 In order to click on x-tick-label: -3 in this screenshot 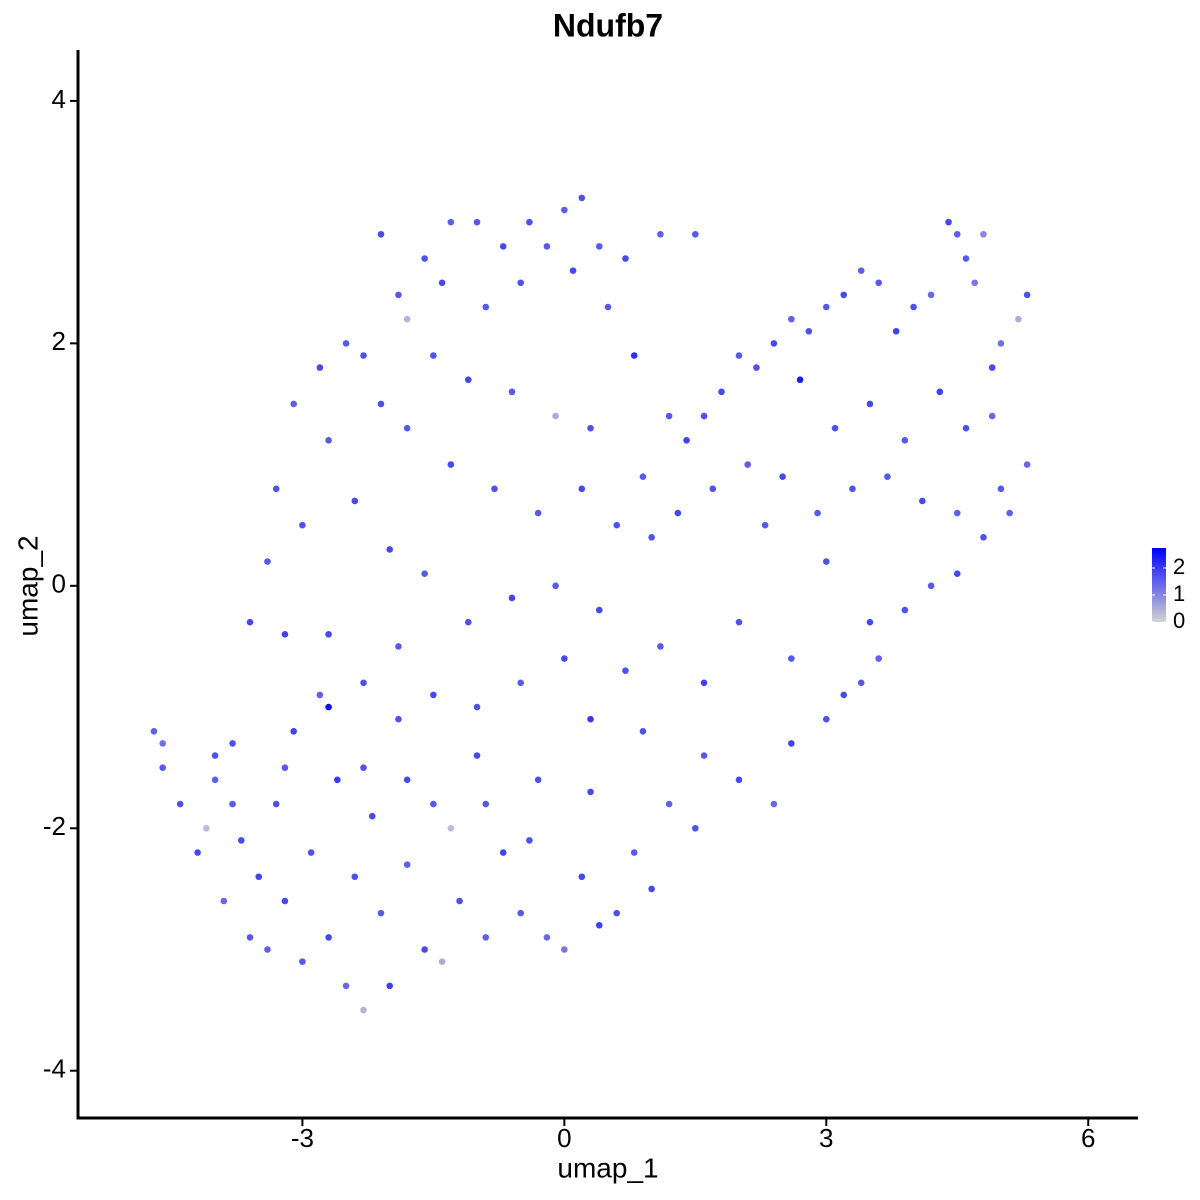, I will do `click(302, 1138)`.